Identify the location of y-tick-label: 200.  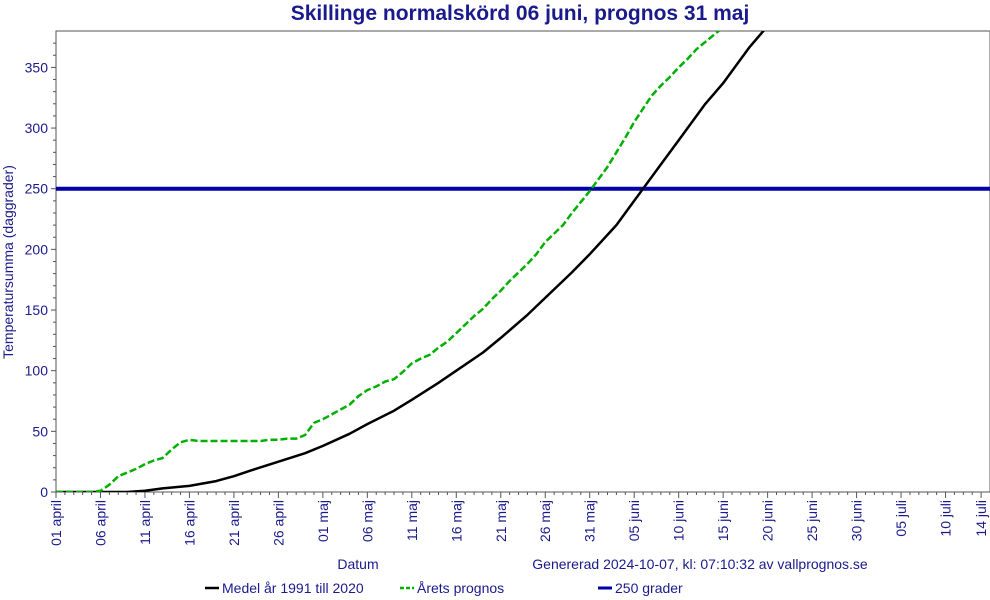
(37, 249).